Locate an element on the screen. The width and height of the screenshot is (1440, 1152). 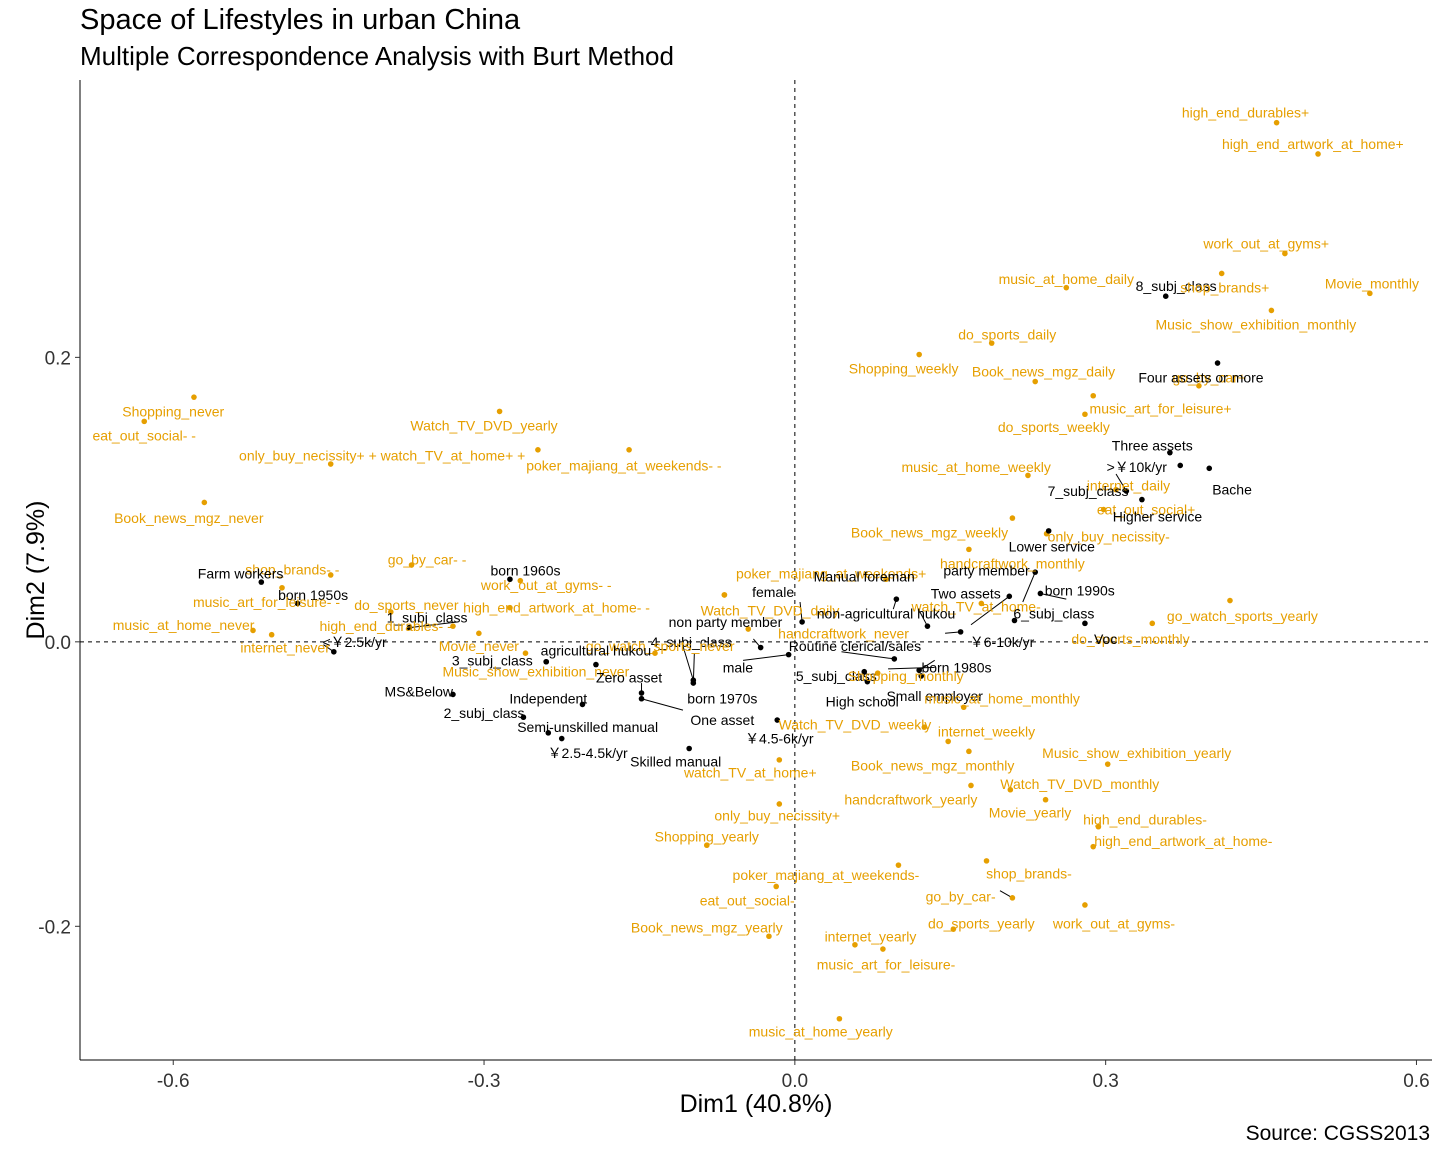
social-label: 4_subj_class is located at coordinates (691, 642).